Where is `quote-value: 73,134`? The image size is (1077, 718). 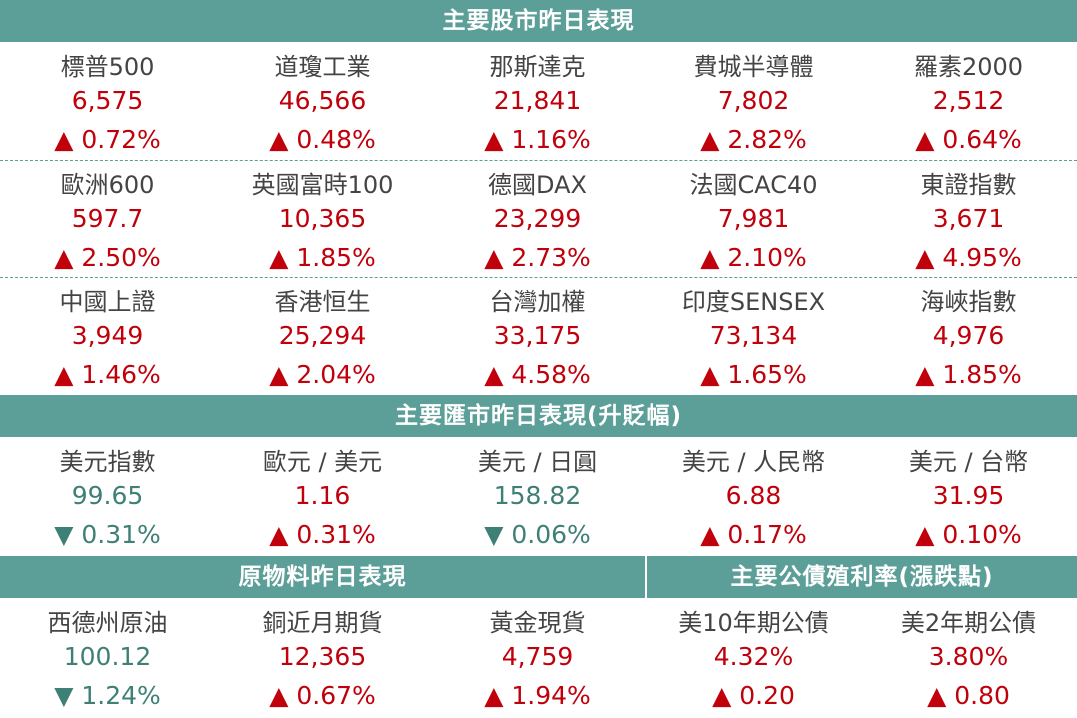 quote-value: 73,134 is located at coordinates (753, 335).